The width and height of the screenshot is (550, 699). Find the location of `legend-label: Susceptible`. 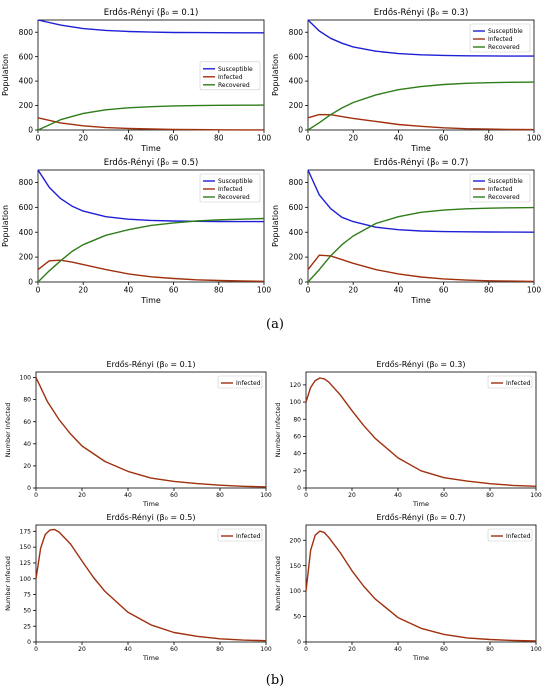

legend-label: Susceptible is located at coordinates (505, 181).